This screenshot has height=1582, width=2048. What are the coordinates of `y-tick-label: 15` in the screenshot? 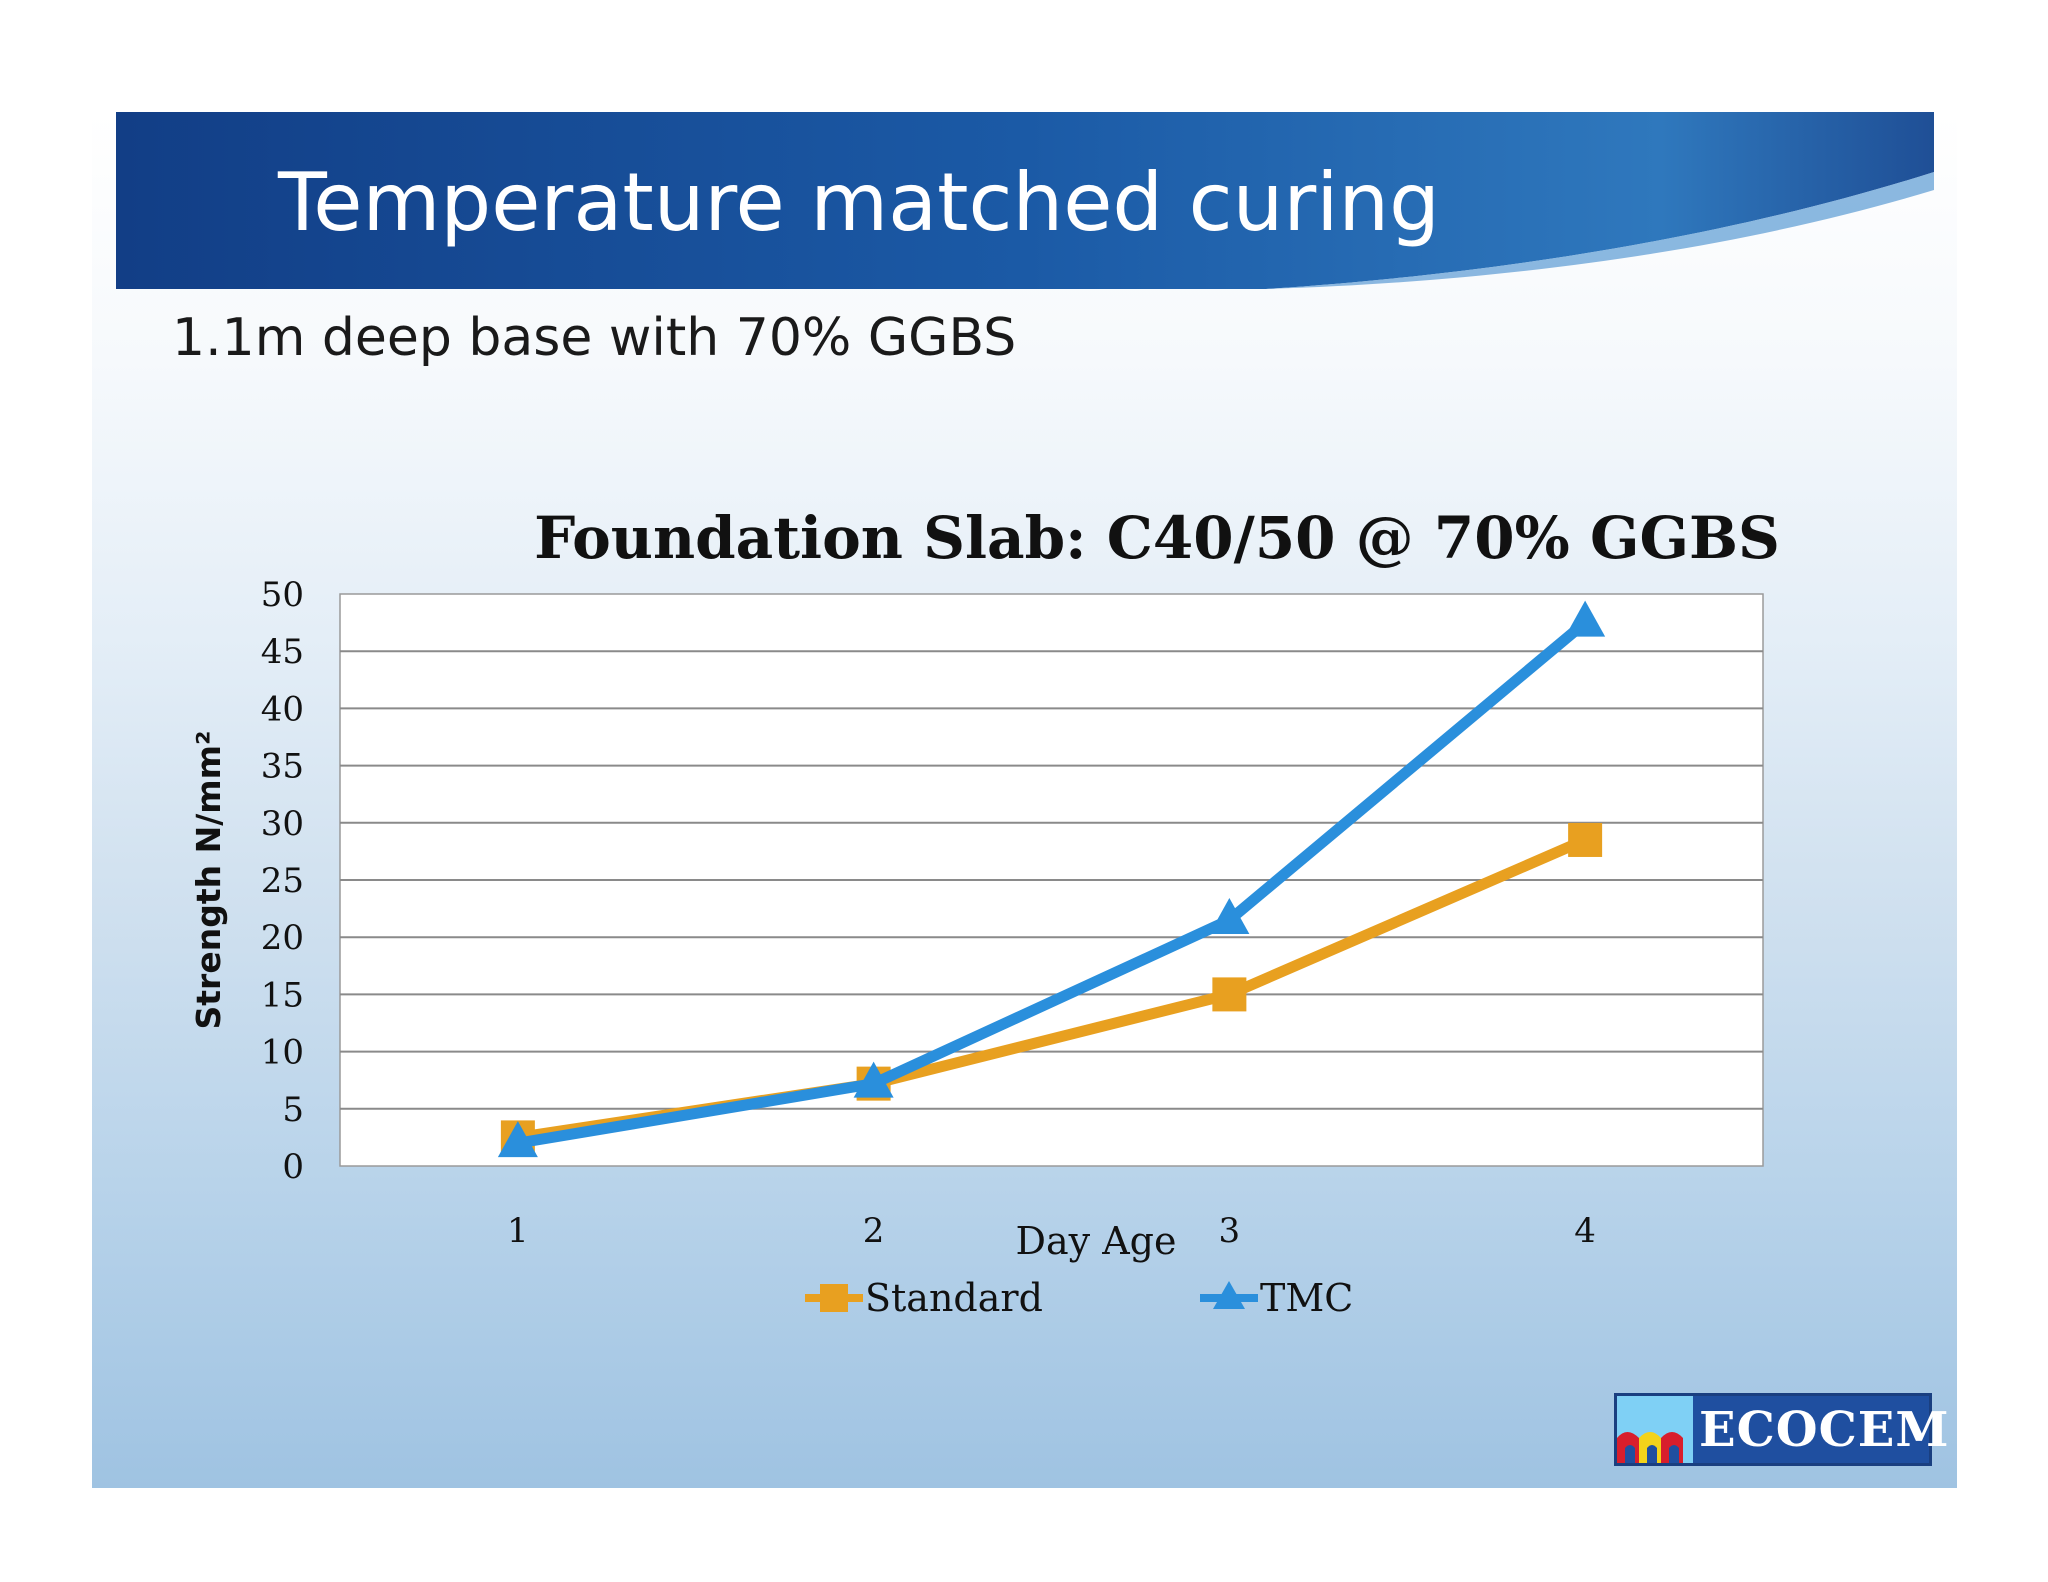 It's located at (282, 995).